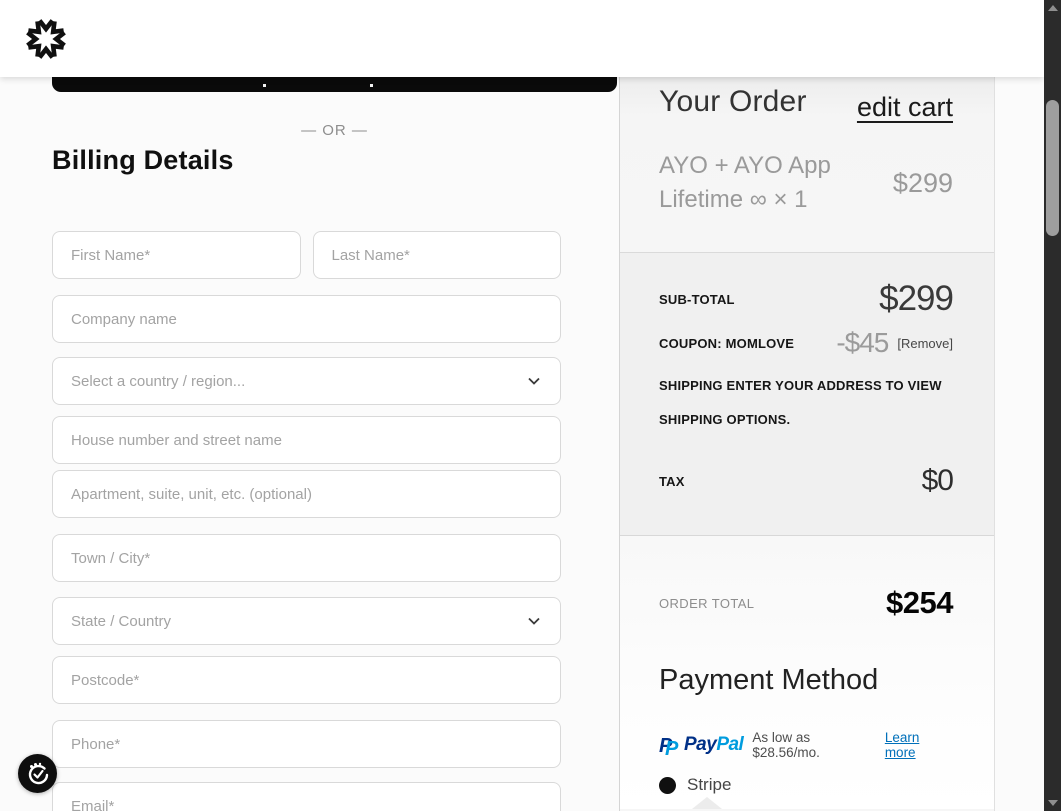 The image size is (1061, 811). What do you see at coordinates (806, 603) in the screenshot?
I see `order-total-row: ORDER TOTAL $254` at bounding box center [806, 603].